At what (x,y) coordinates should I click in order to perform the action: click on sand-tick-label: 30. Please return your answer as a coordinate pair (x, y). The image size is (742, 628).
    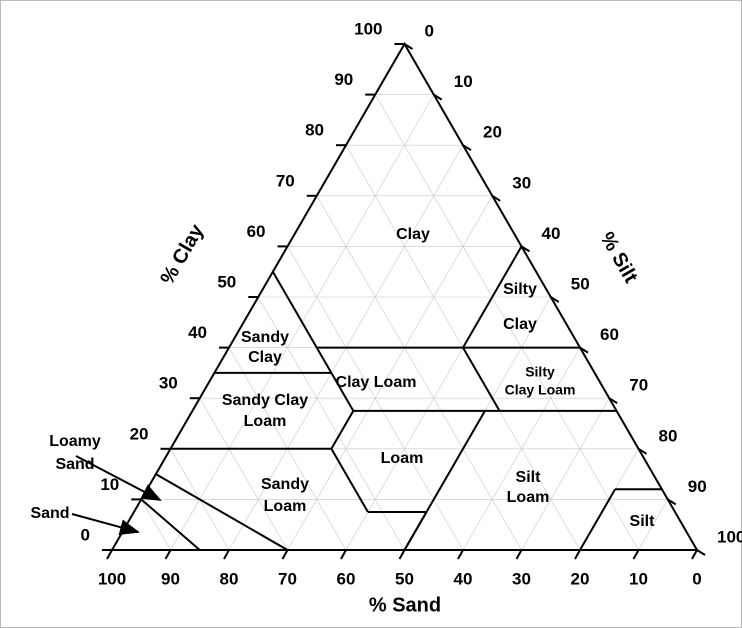
    Looking at the image, I should click on (521, 578).